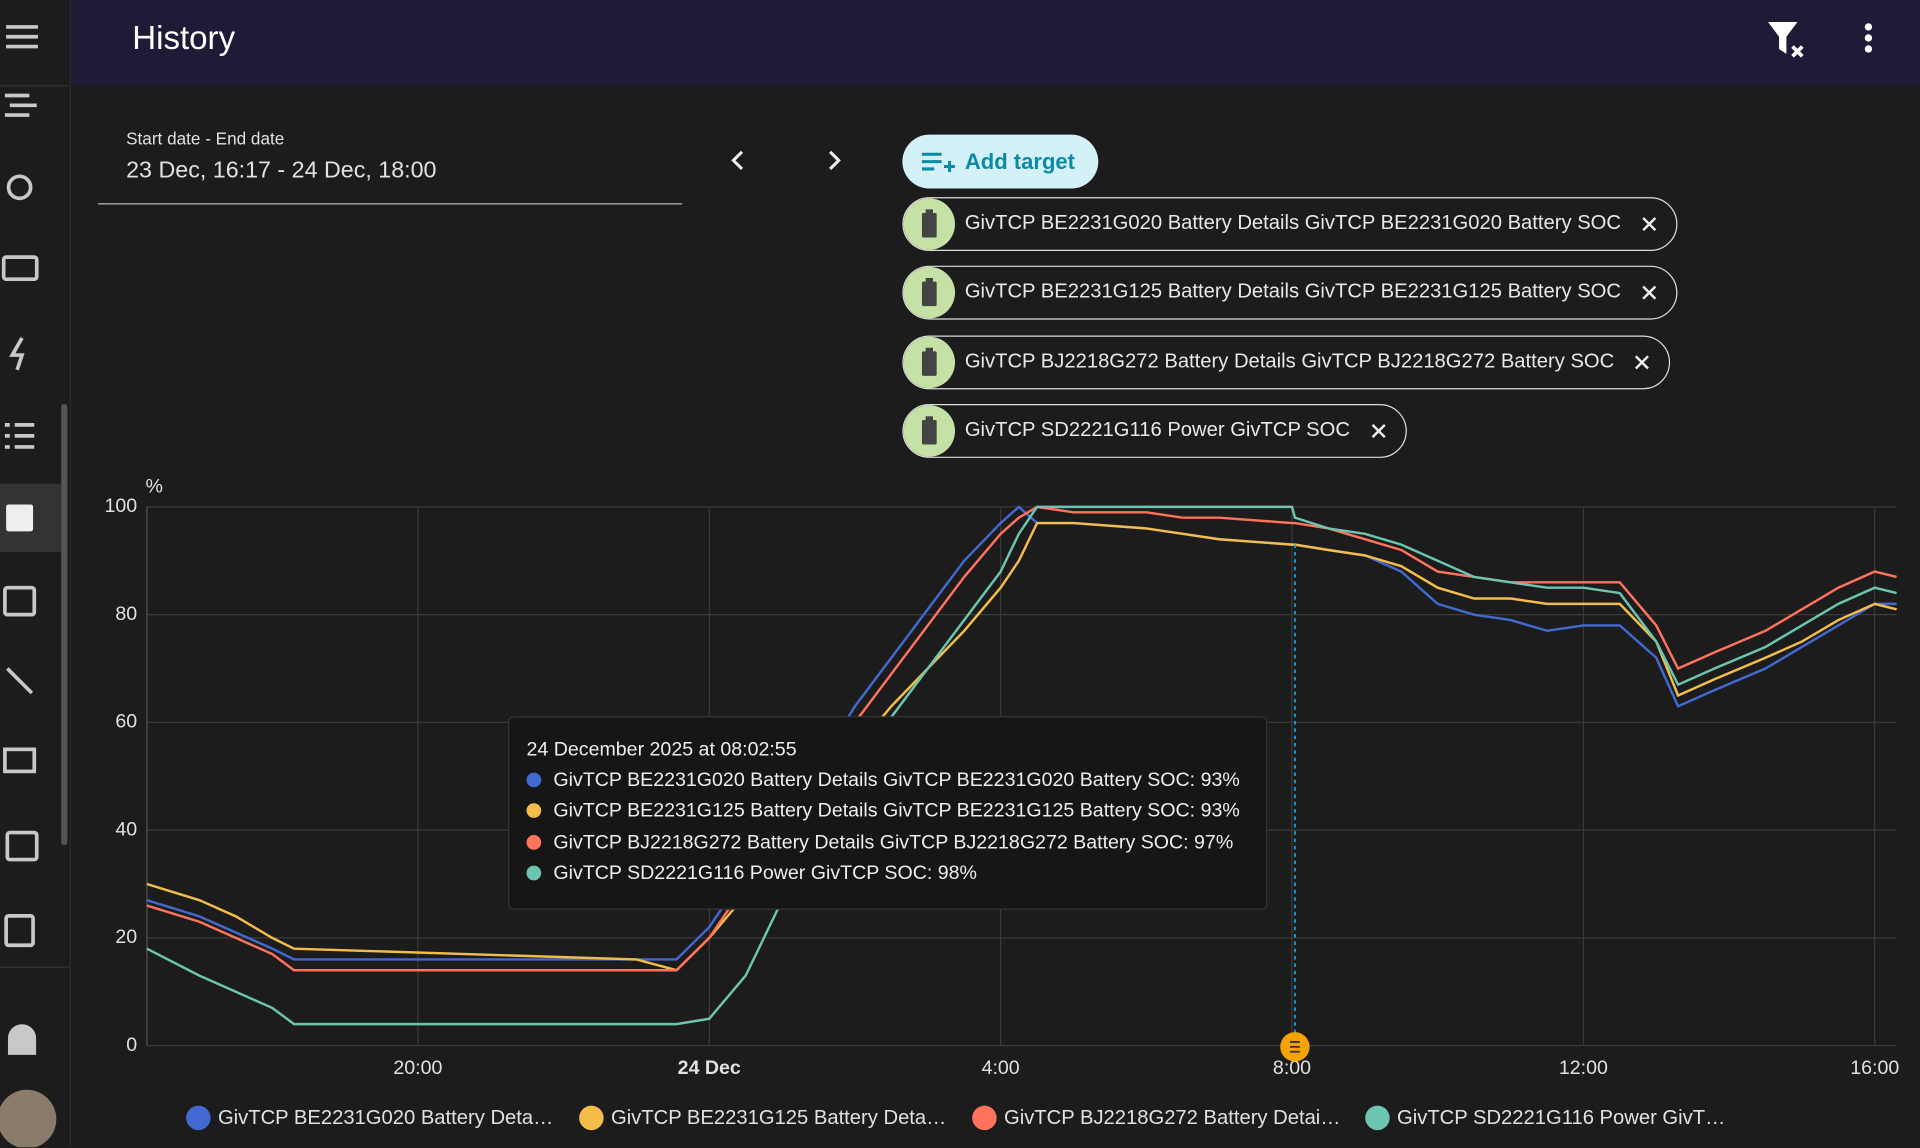 The height and width of the screenshot is (1148, 1920). What do you see at coordinates (64, 624) in the screenshot?
I see `scrollbar` at bounding box center [64, 624].